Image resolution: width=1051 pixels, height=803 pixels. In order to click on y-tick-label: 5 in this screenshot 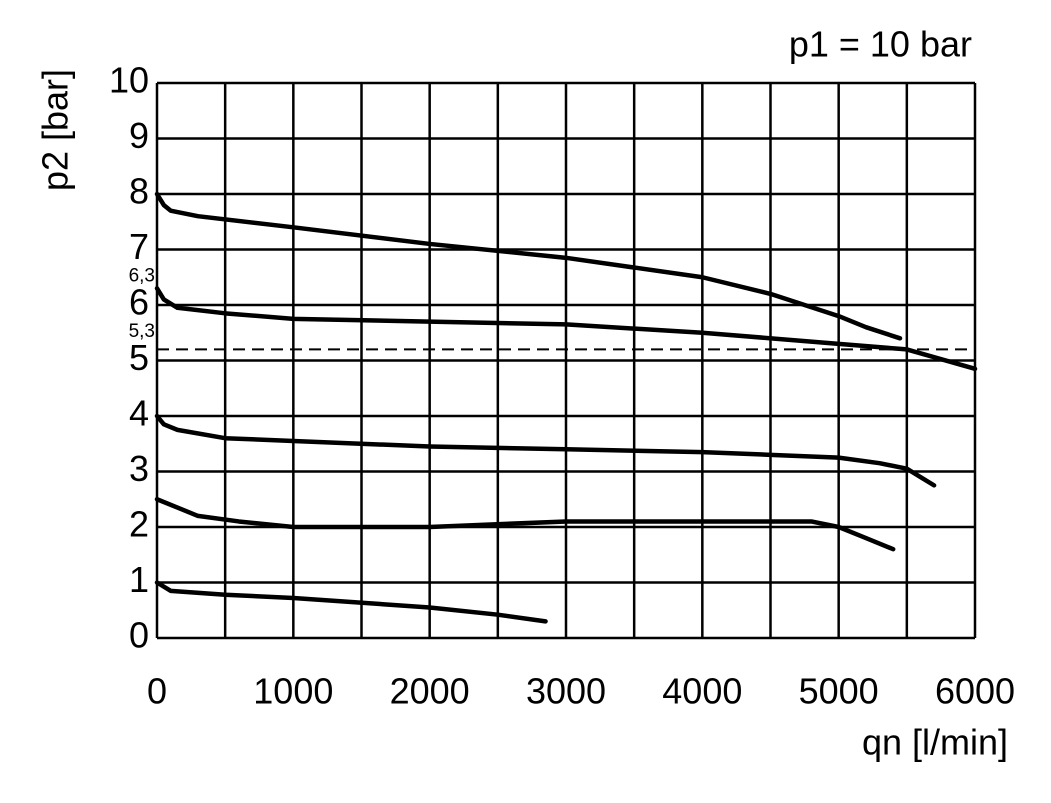, I will do `click(139, 357)`.